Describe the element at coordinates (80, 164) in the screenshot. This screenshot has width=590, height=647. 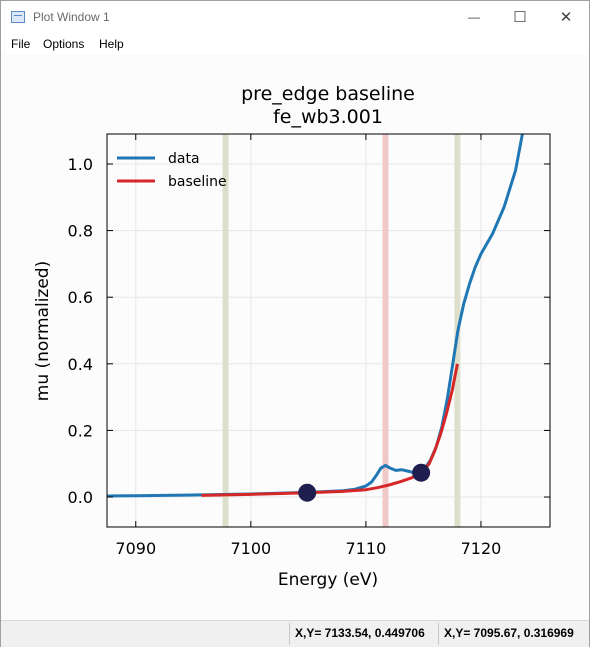
I see `y-tick-label: 1.0` at that location.